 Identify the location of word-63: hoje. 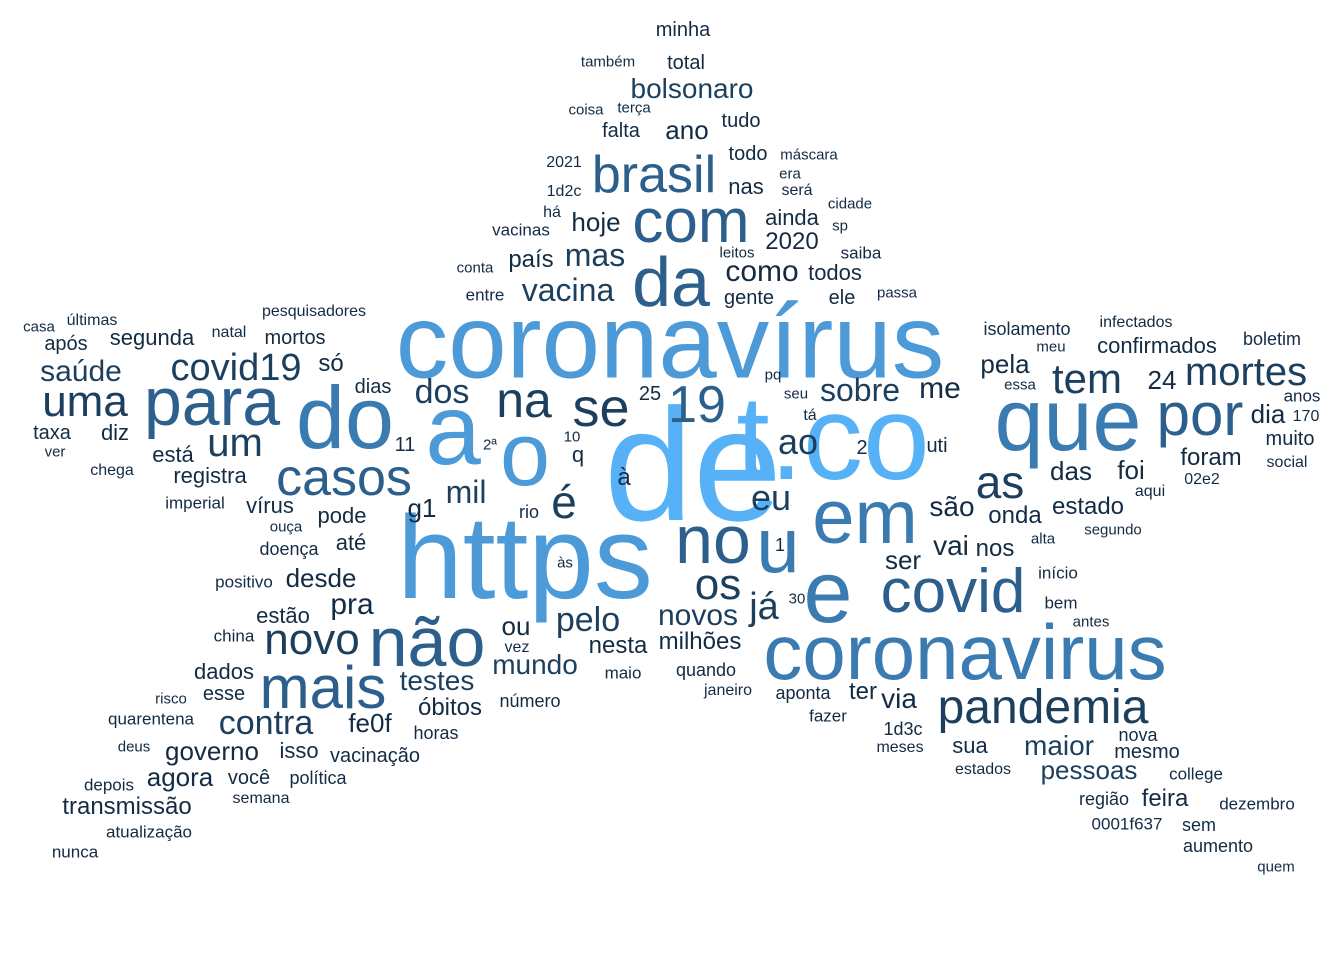
(596, 222).